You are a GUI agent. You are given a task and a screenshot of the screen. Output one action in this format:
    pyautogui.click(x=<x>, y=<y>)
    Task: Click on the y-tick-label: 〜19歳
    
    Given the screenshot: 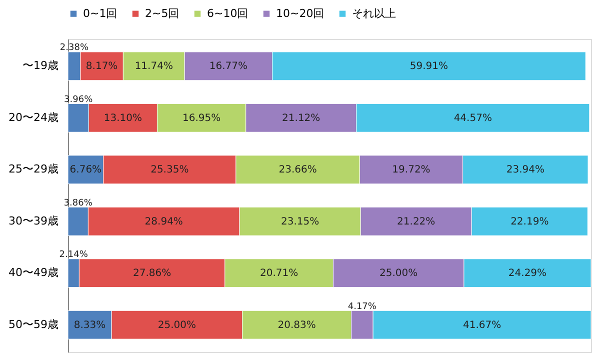 What is the action you would take?
    pyautogui.click(x=40, y=65)
    